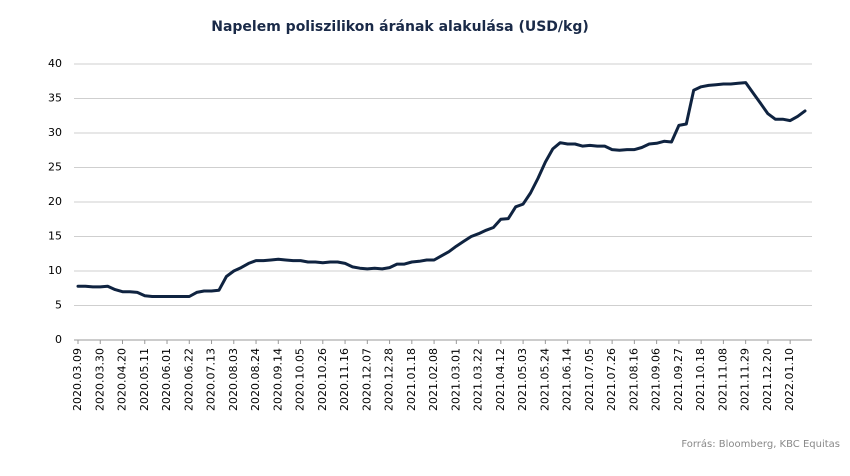 This screenshot has width=850, height=476. I want to click on x-tick-label: 2020.12.28, so click(389, 379).